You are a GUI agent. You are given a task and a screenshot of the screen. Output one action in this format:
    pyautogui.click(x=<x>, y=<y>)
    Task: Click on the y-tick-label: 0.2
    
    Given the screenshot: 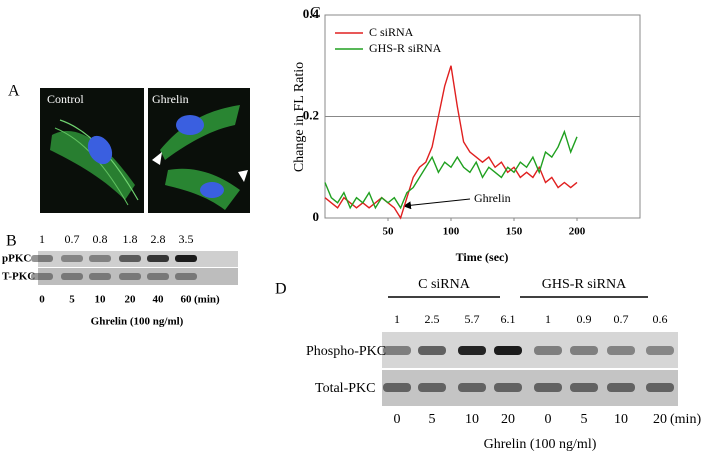 What is the action you would take?
    pyautogui.click(x=311, y=114)
    